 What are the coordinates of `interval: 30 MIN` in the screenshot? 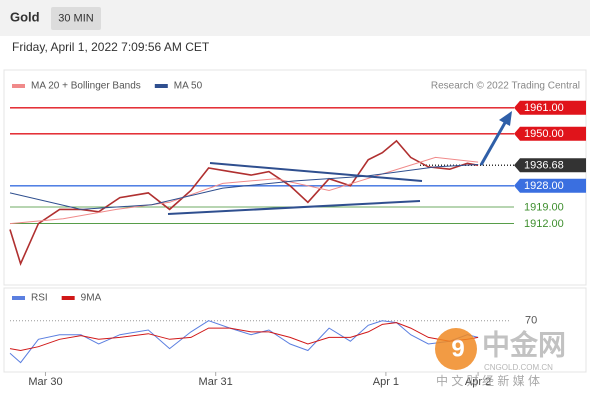 It's located at (76, 18).